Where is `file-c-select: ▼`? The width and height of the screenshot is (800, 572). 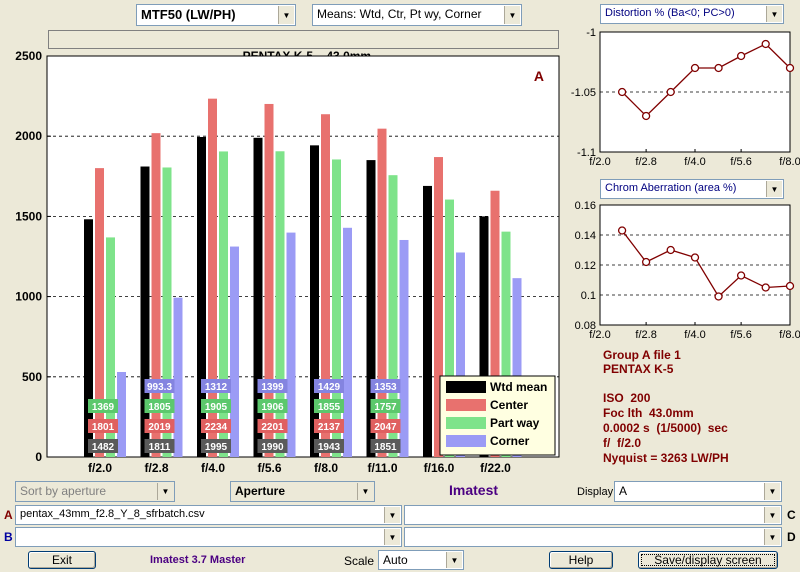
file-c-select: ▼ is located at coordinates (593, 515).